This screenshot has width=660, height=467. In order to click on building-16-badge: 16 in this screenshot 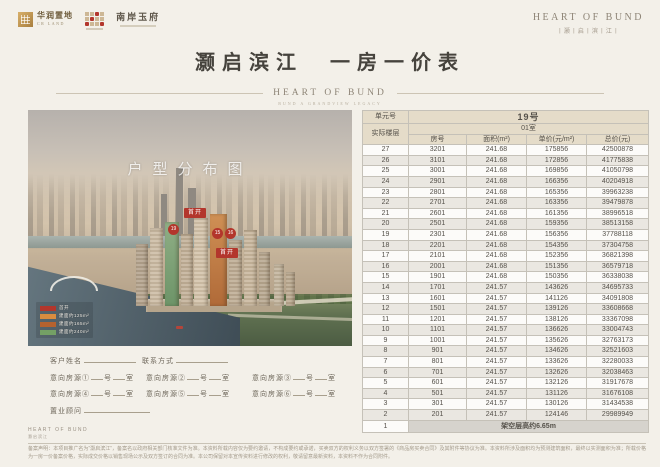, I will do `click(230, 233)`.